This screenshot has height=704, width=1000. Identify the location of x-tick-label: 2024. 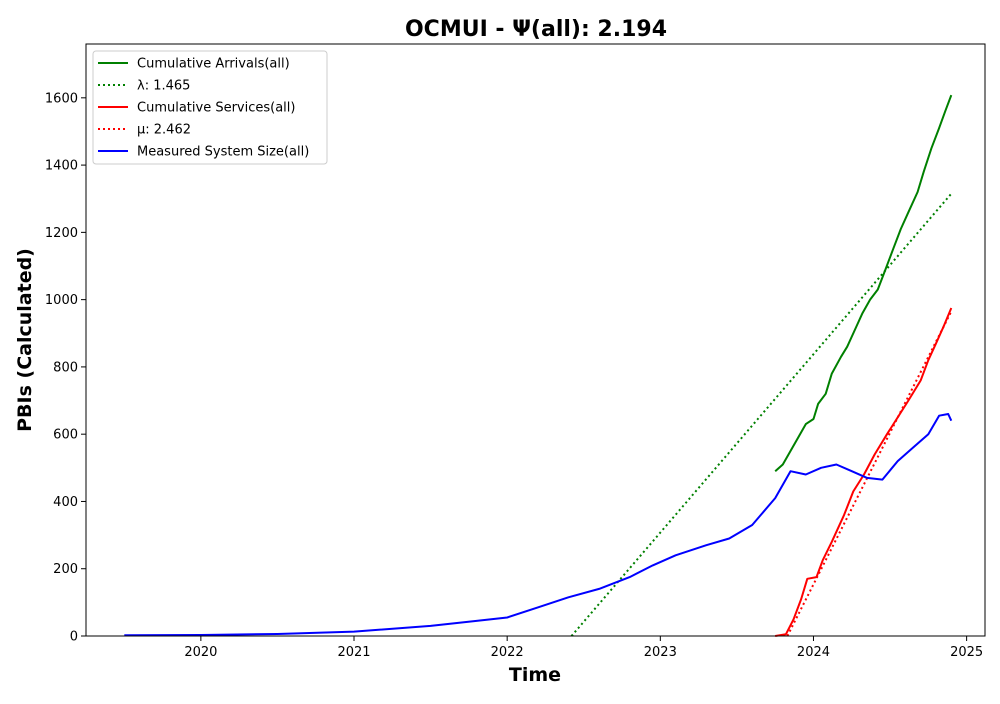
(813, 652).